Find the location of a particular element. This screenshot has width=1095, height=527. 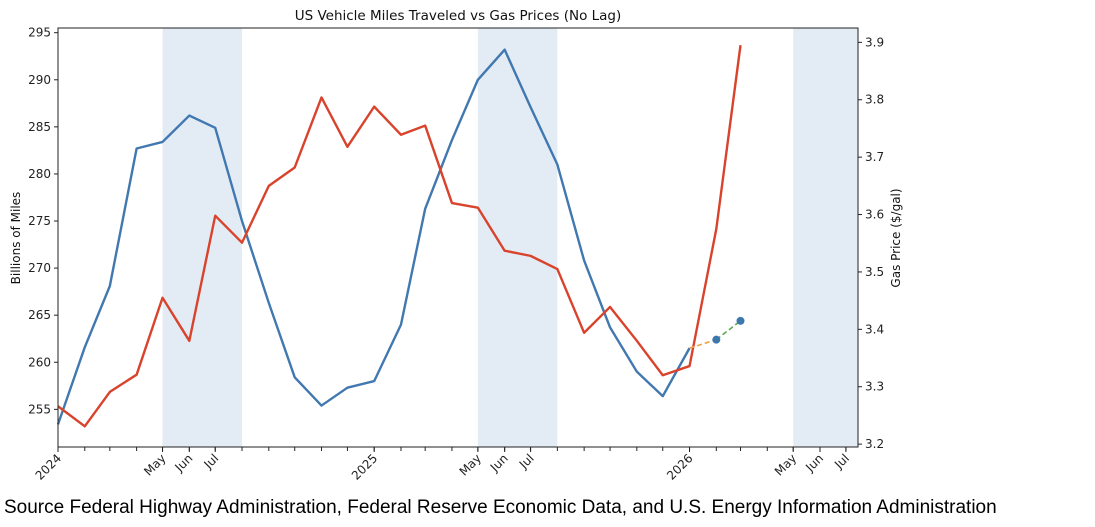

y-left-tick-label: 290 is located at coordinates (39, 80).